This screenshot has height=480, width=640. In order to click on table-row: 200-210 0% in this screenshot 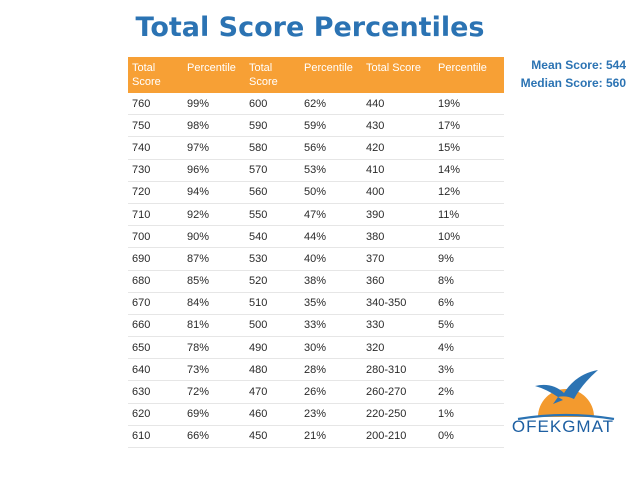, I will do `click(433, 437)`.